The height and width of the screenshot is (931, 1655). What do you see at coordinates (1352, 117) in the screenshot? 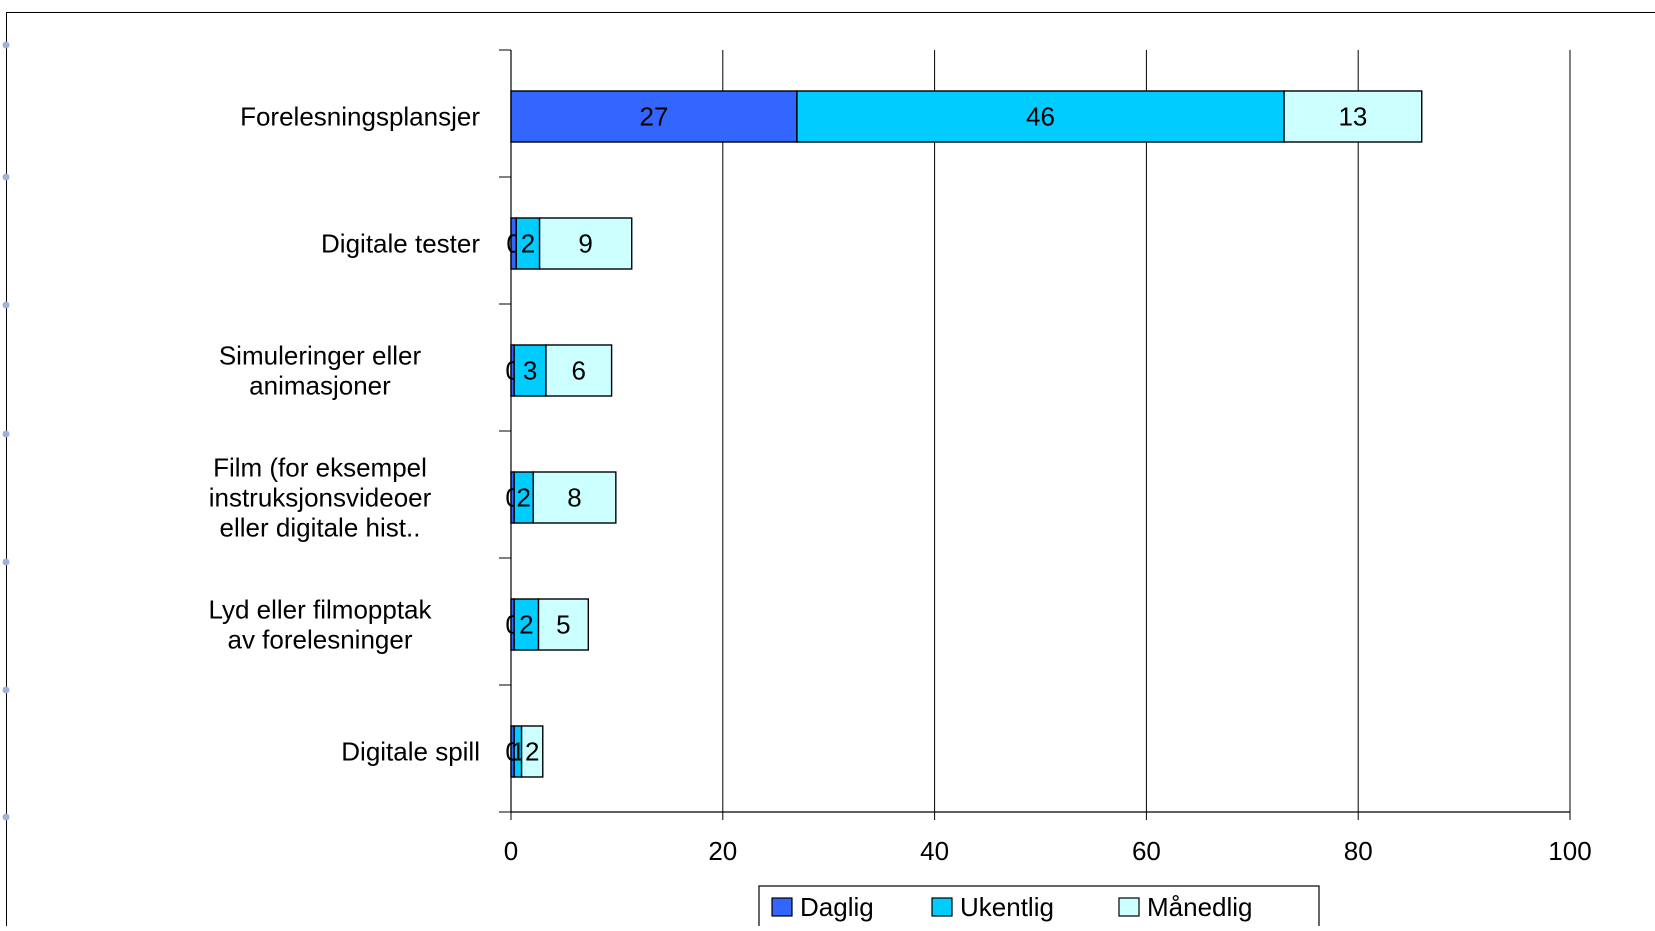
I see `data-label: 13` at bounding box center [1352, 117].